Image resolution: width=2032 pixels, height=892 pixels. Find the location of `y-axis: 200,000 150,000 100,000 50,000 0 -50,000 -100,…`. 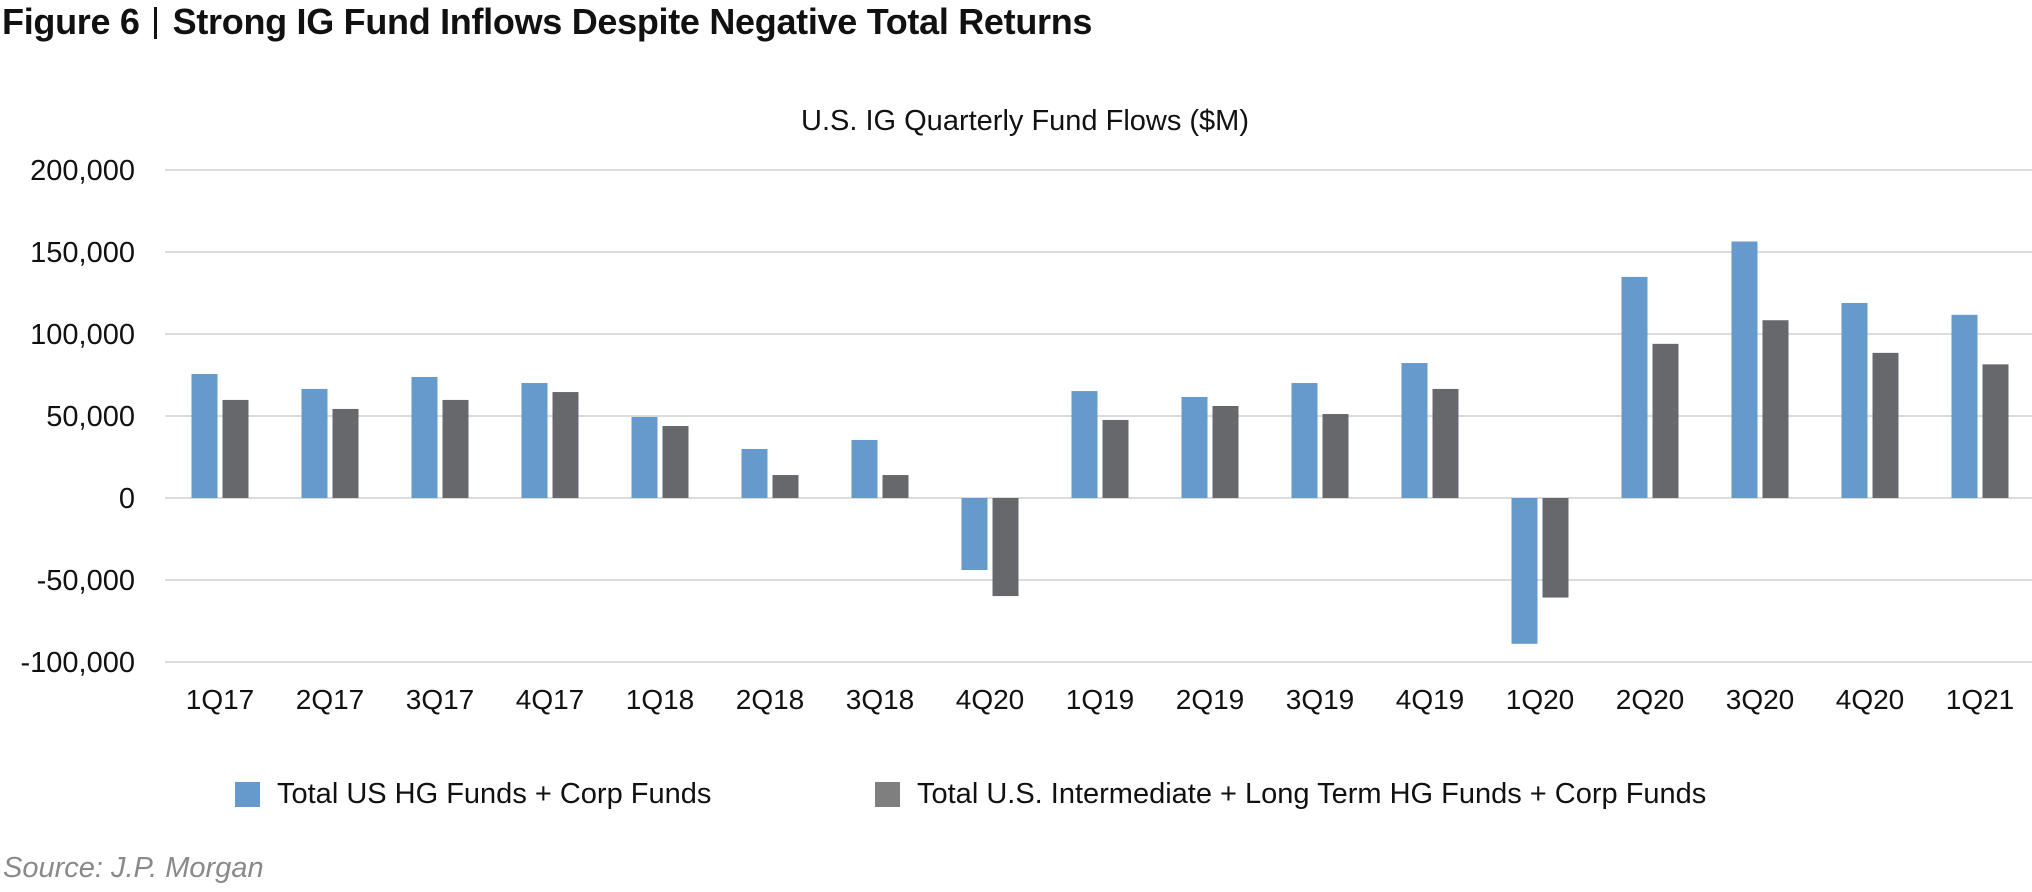

y-axis: 200,000 150,000 100,000 50,000 0 -50,000 -100,… is located at coordinates (78, 417).